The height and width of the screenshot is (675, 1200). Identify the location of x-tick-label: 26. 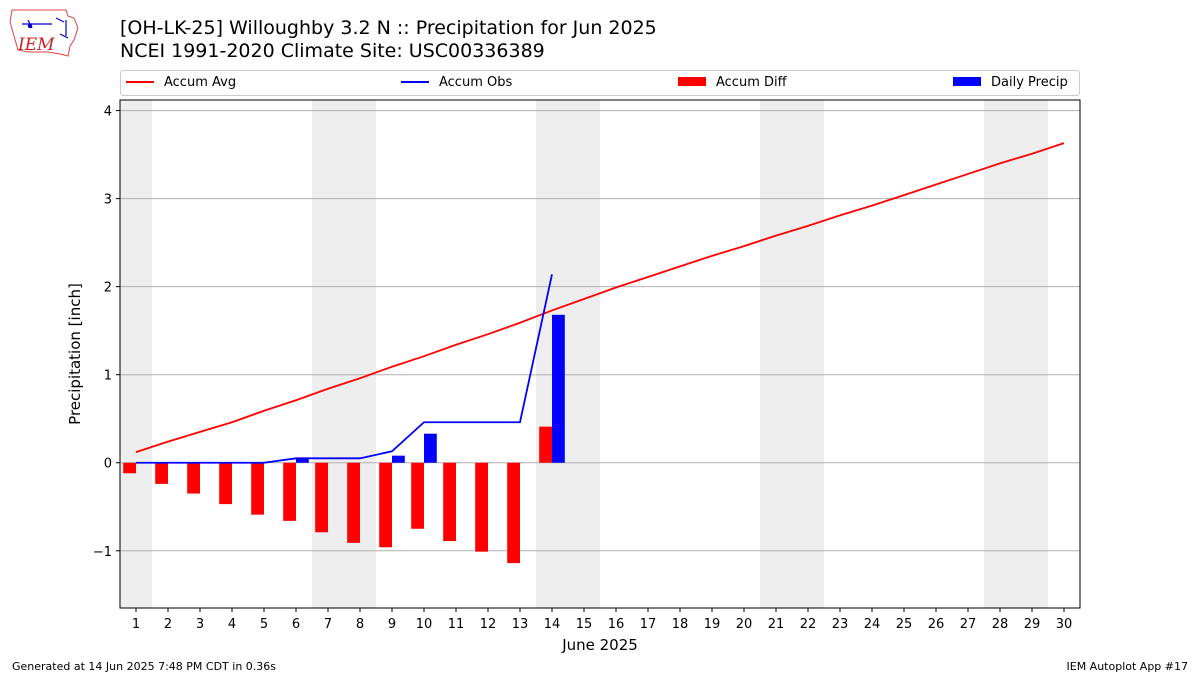
(936, 624).